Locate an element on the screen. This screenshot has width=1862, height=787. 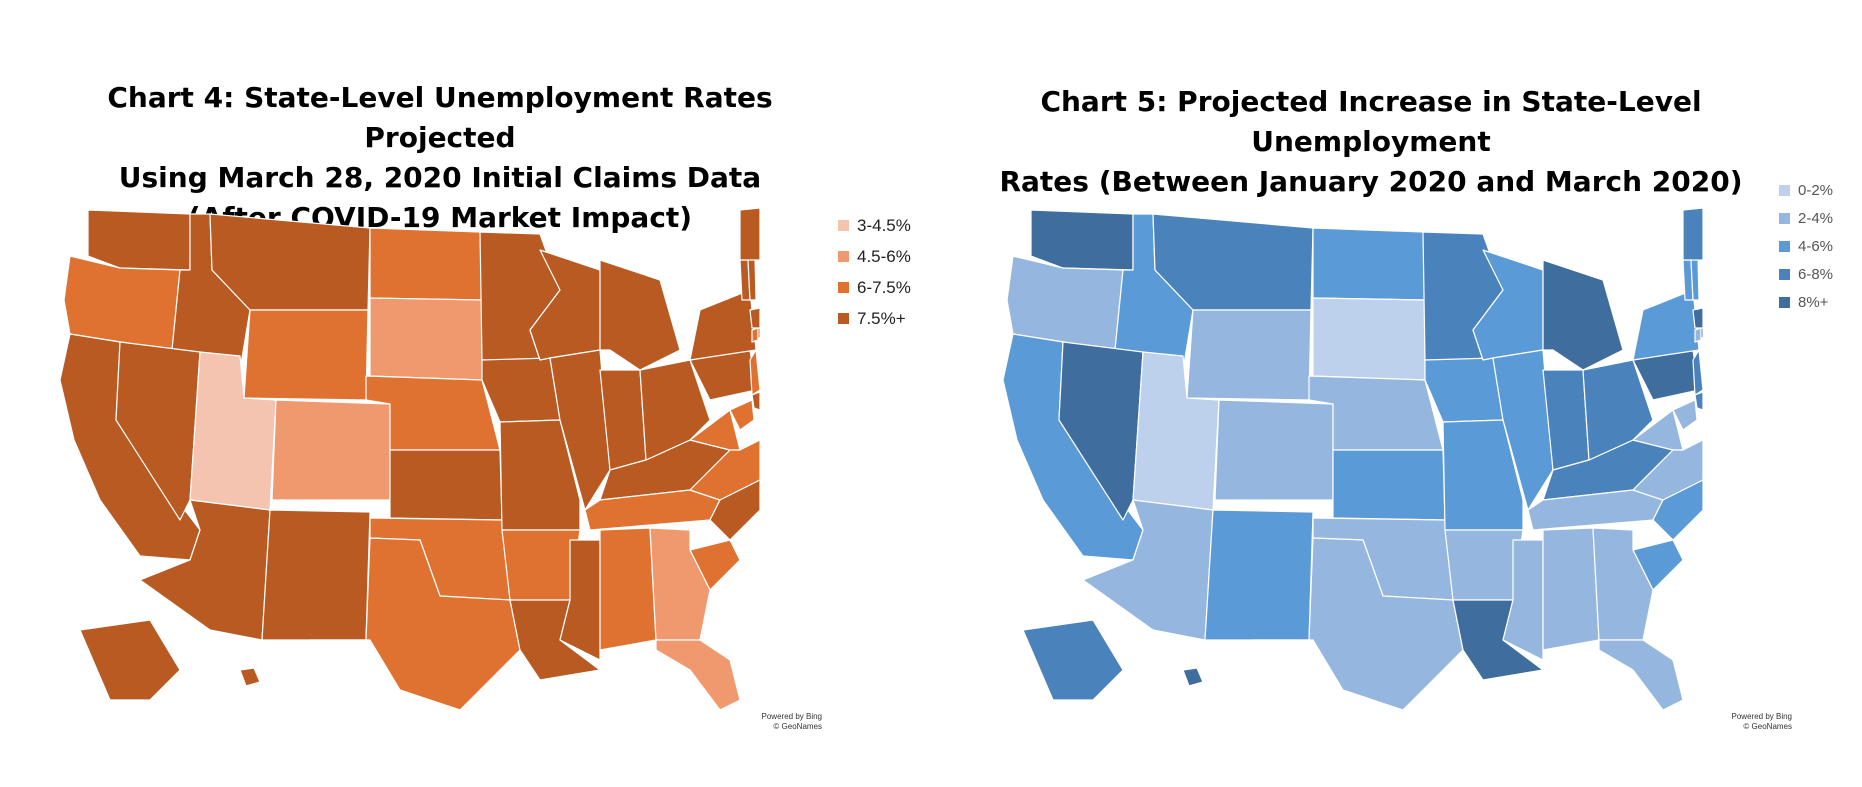
legend-item: 2-4% is located at coordinates (1806, 218).